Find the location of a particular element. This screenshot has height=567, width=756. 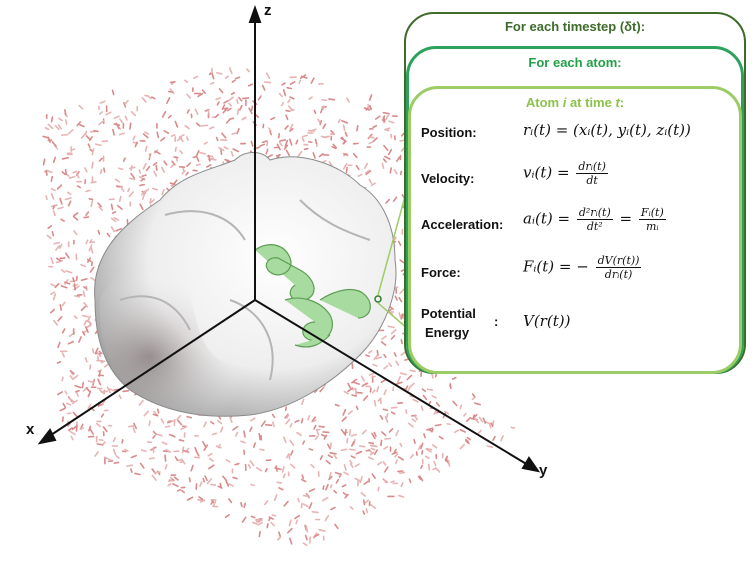

force-label: Force: is located at coordinates (441, 272).